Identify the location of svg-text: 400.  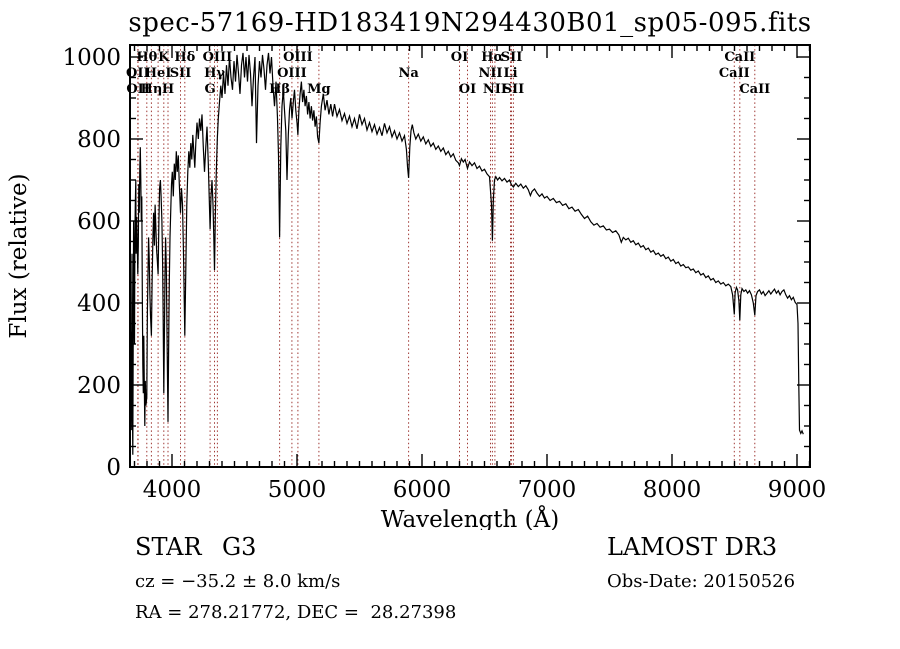
(99, 304).